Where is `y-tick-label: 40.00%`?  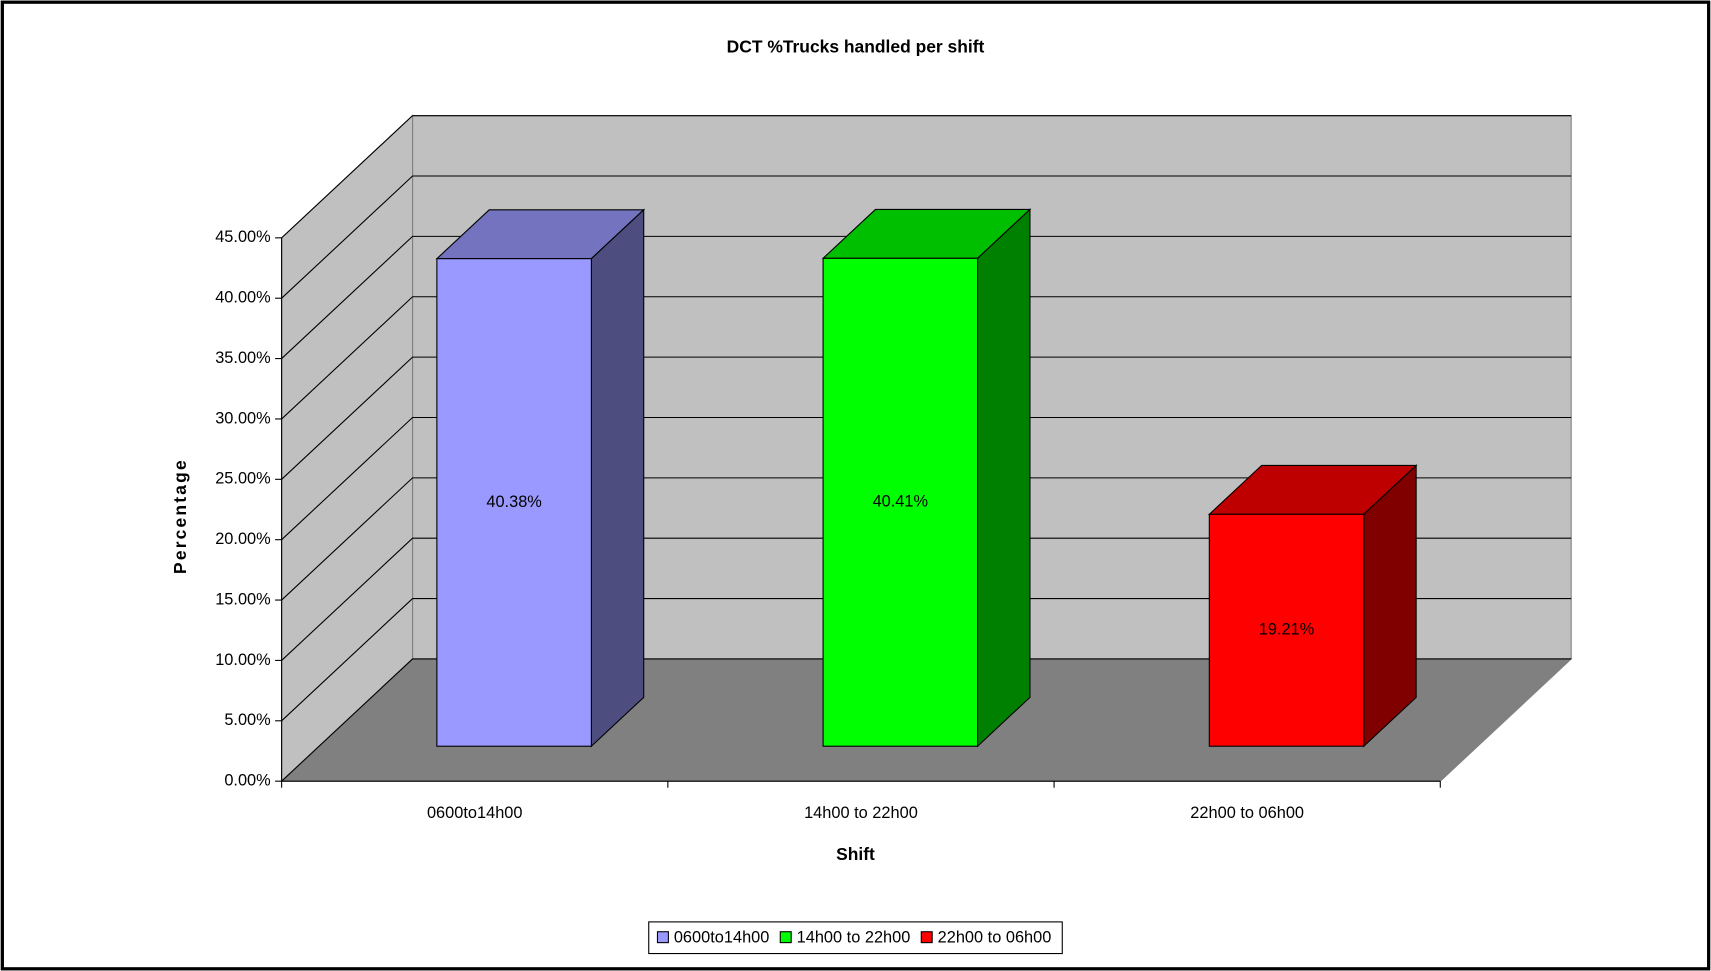 y-tick-label: 40.00% is located at coordinates (243, 298).